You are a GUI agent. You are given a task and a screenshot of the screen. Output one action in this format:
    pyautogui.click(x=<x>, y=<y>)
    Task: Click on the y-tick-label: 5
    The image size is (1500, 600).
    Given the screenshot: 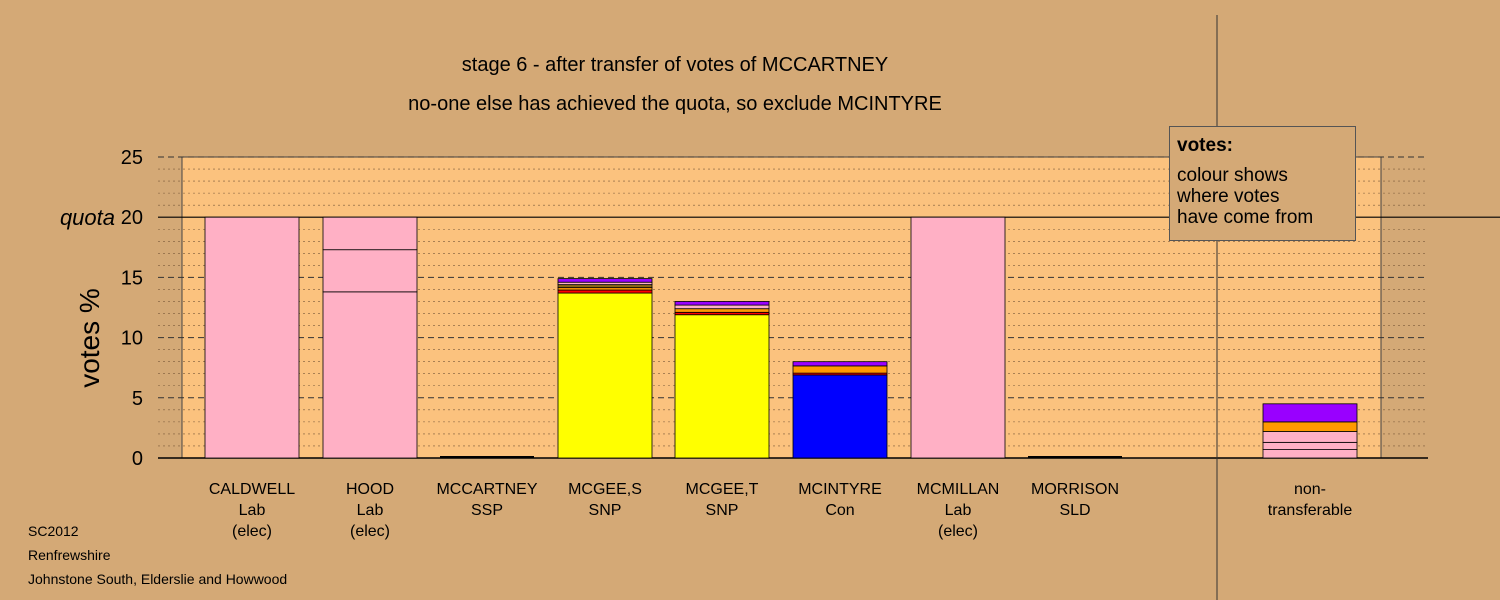 What is the action you would take?
    pyautogui.click(x=137, y=399)
    